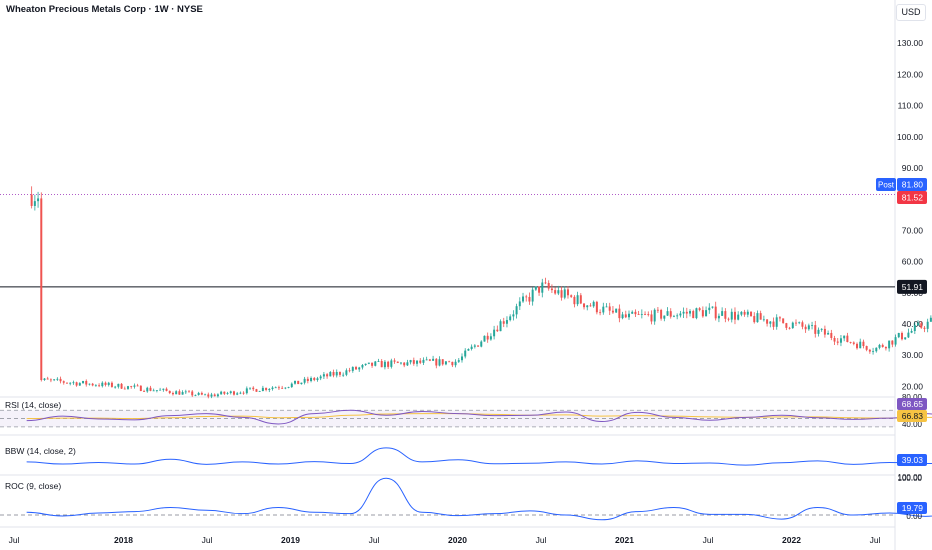  I want to click on rsi-value: 68.65, so click(913, 404).